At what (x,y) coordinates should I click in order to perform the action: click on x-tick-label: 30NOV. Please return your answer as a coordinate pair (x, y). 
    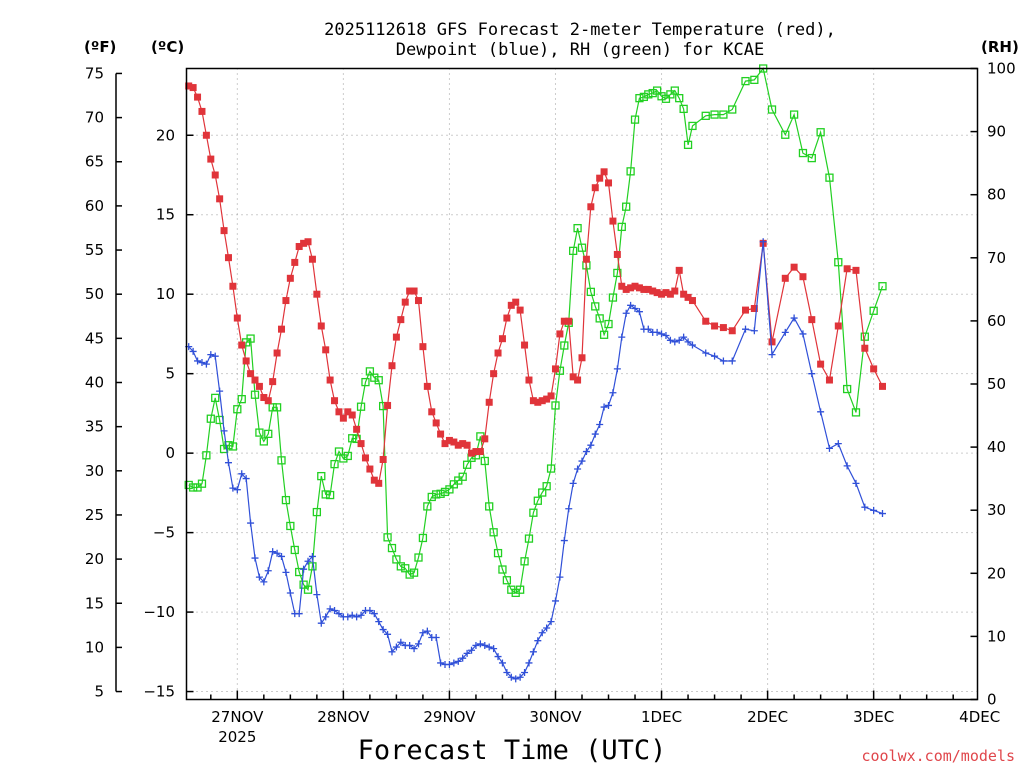
    Looking at the image, I should click on (555, 717).